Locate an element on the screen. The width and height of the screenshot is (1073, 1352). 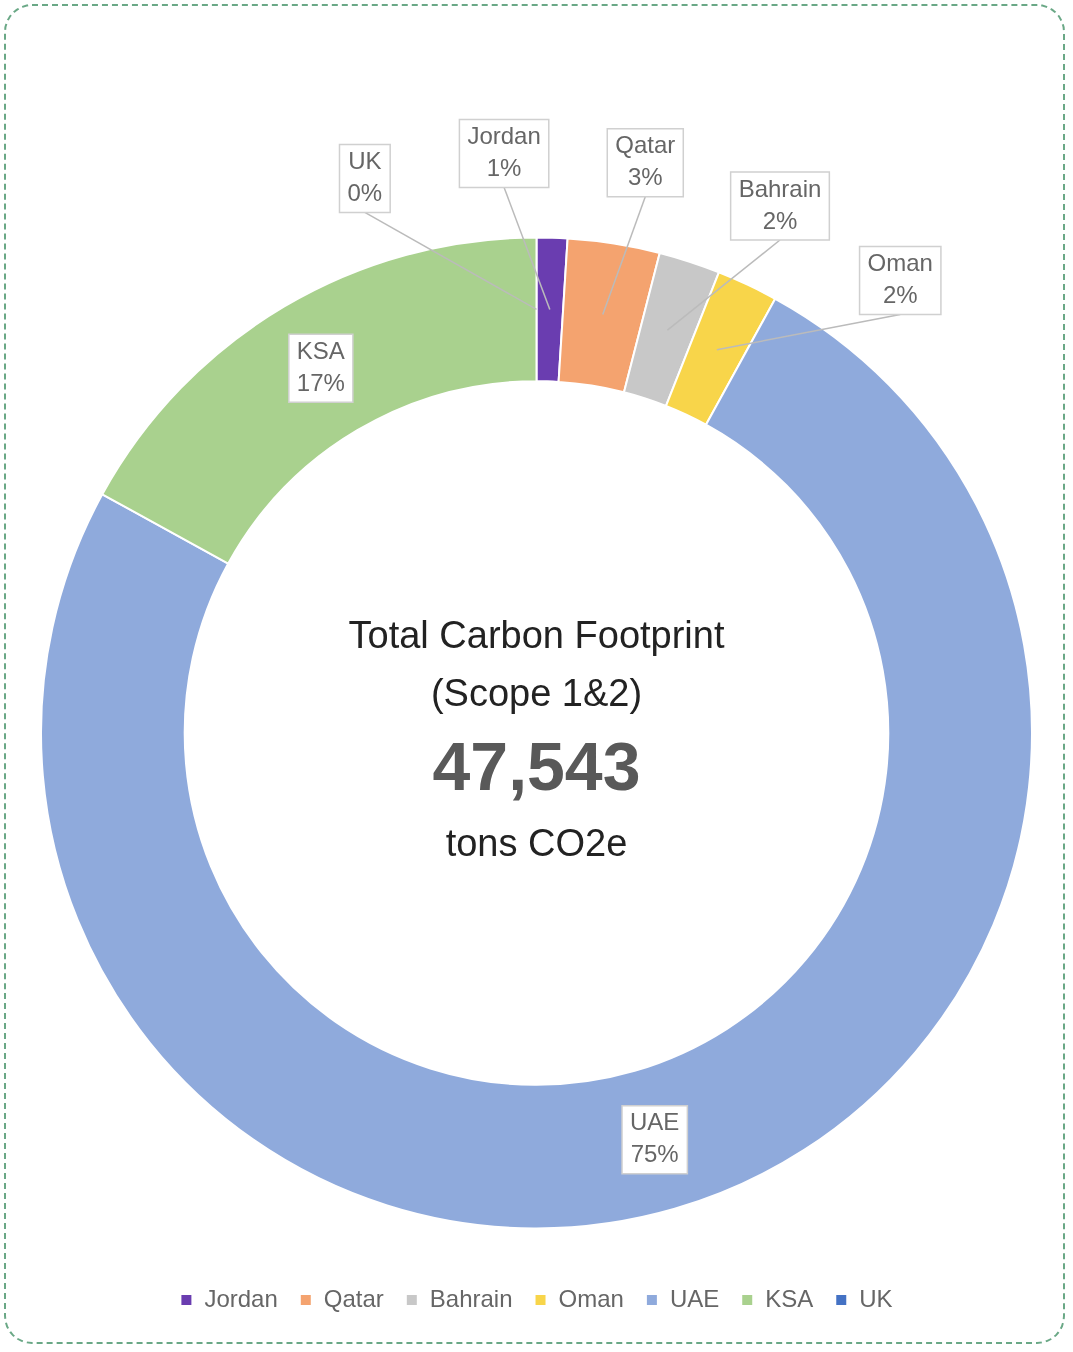
slice-label: Bahrain is located at coordinates (780, 188).